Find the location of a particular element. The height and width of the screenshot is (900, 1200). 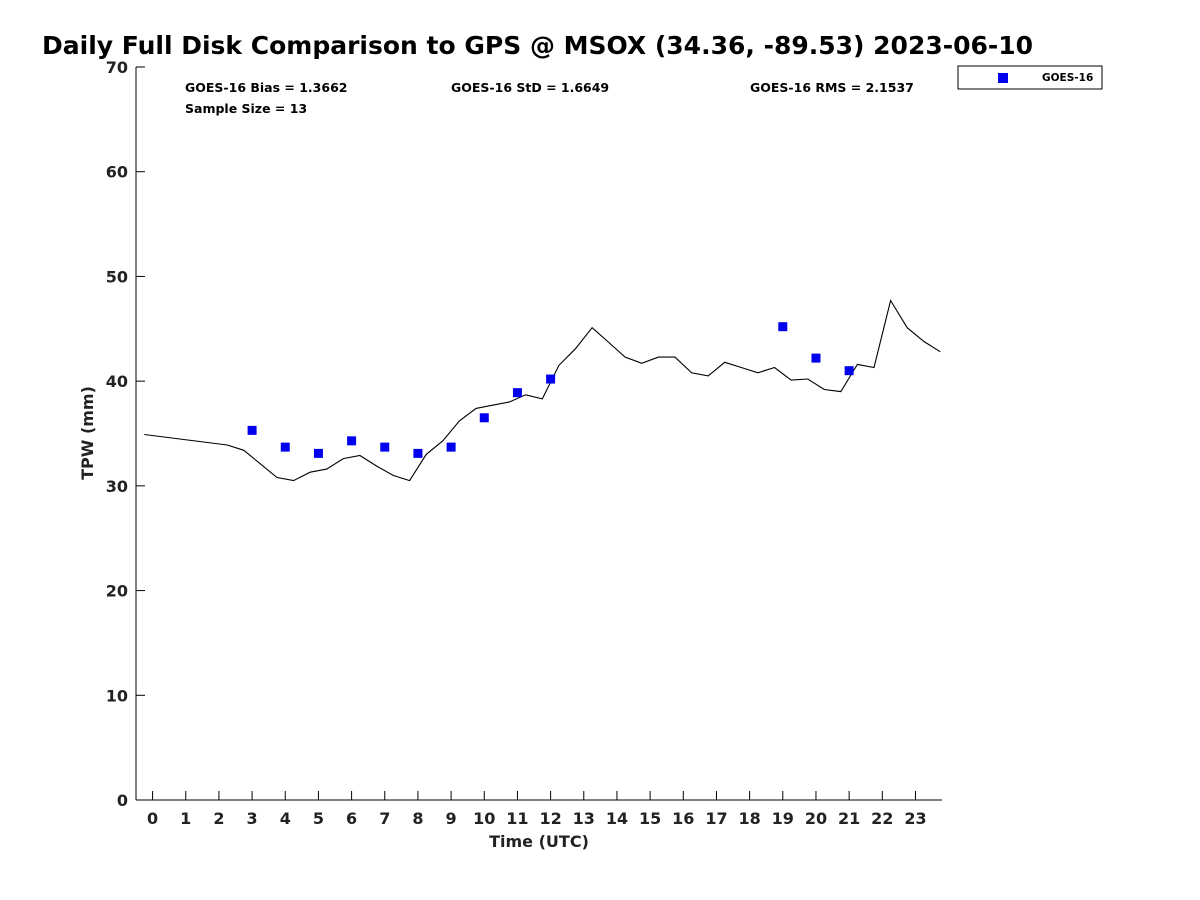

x-tick-label: 11 is located at coordinates (517, 818).